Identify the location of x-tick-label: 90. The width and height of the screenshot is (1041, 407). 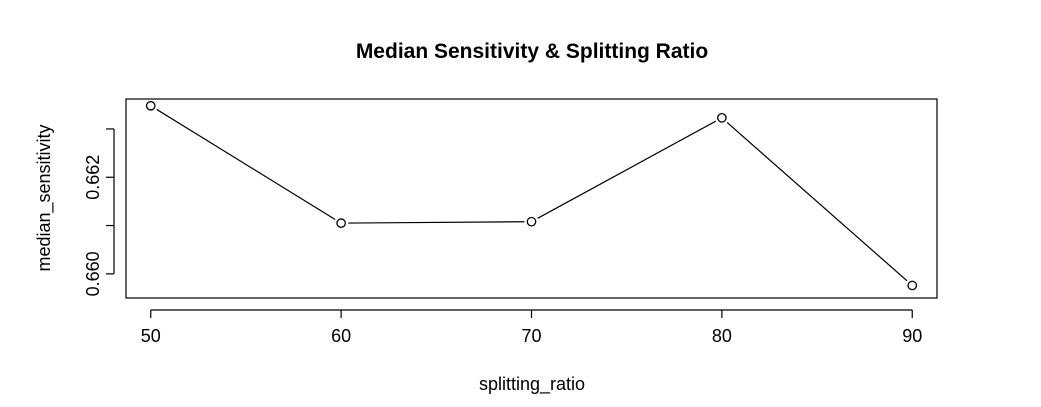
(912, 336).